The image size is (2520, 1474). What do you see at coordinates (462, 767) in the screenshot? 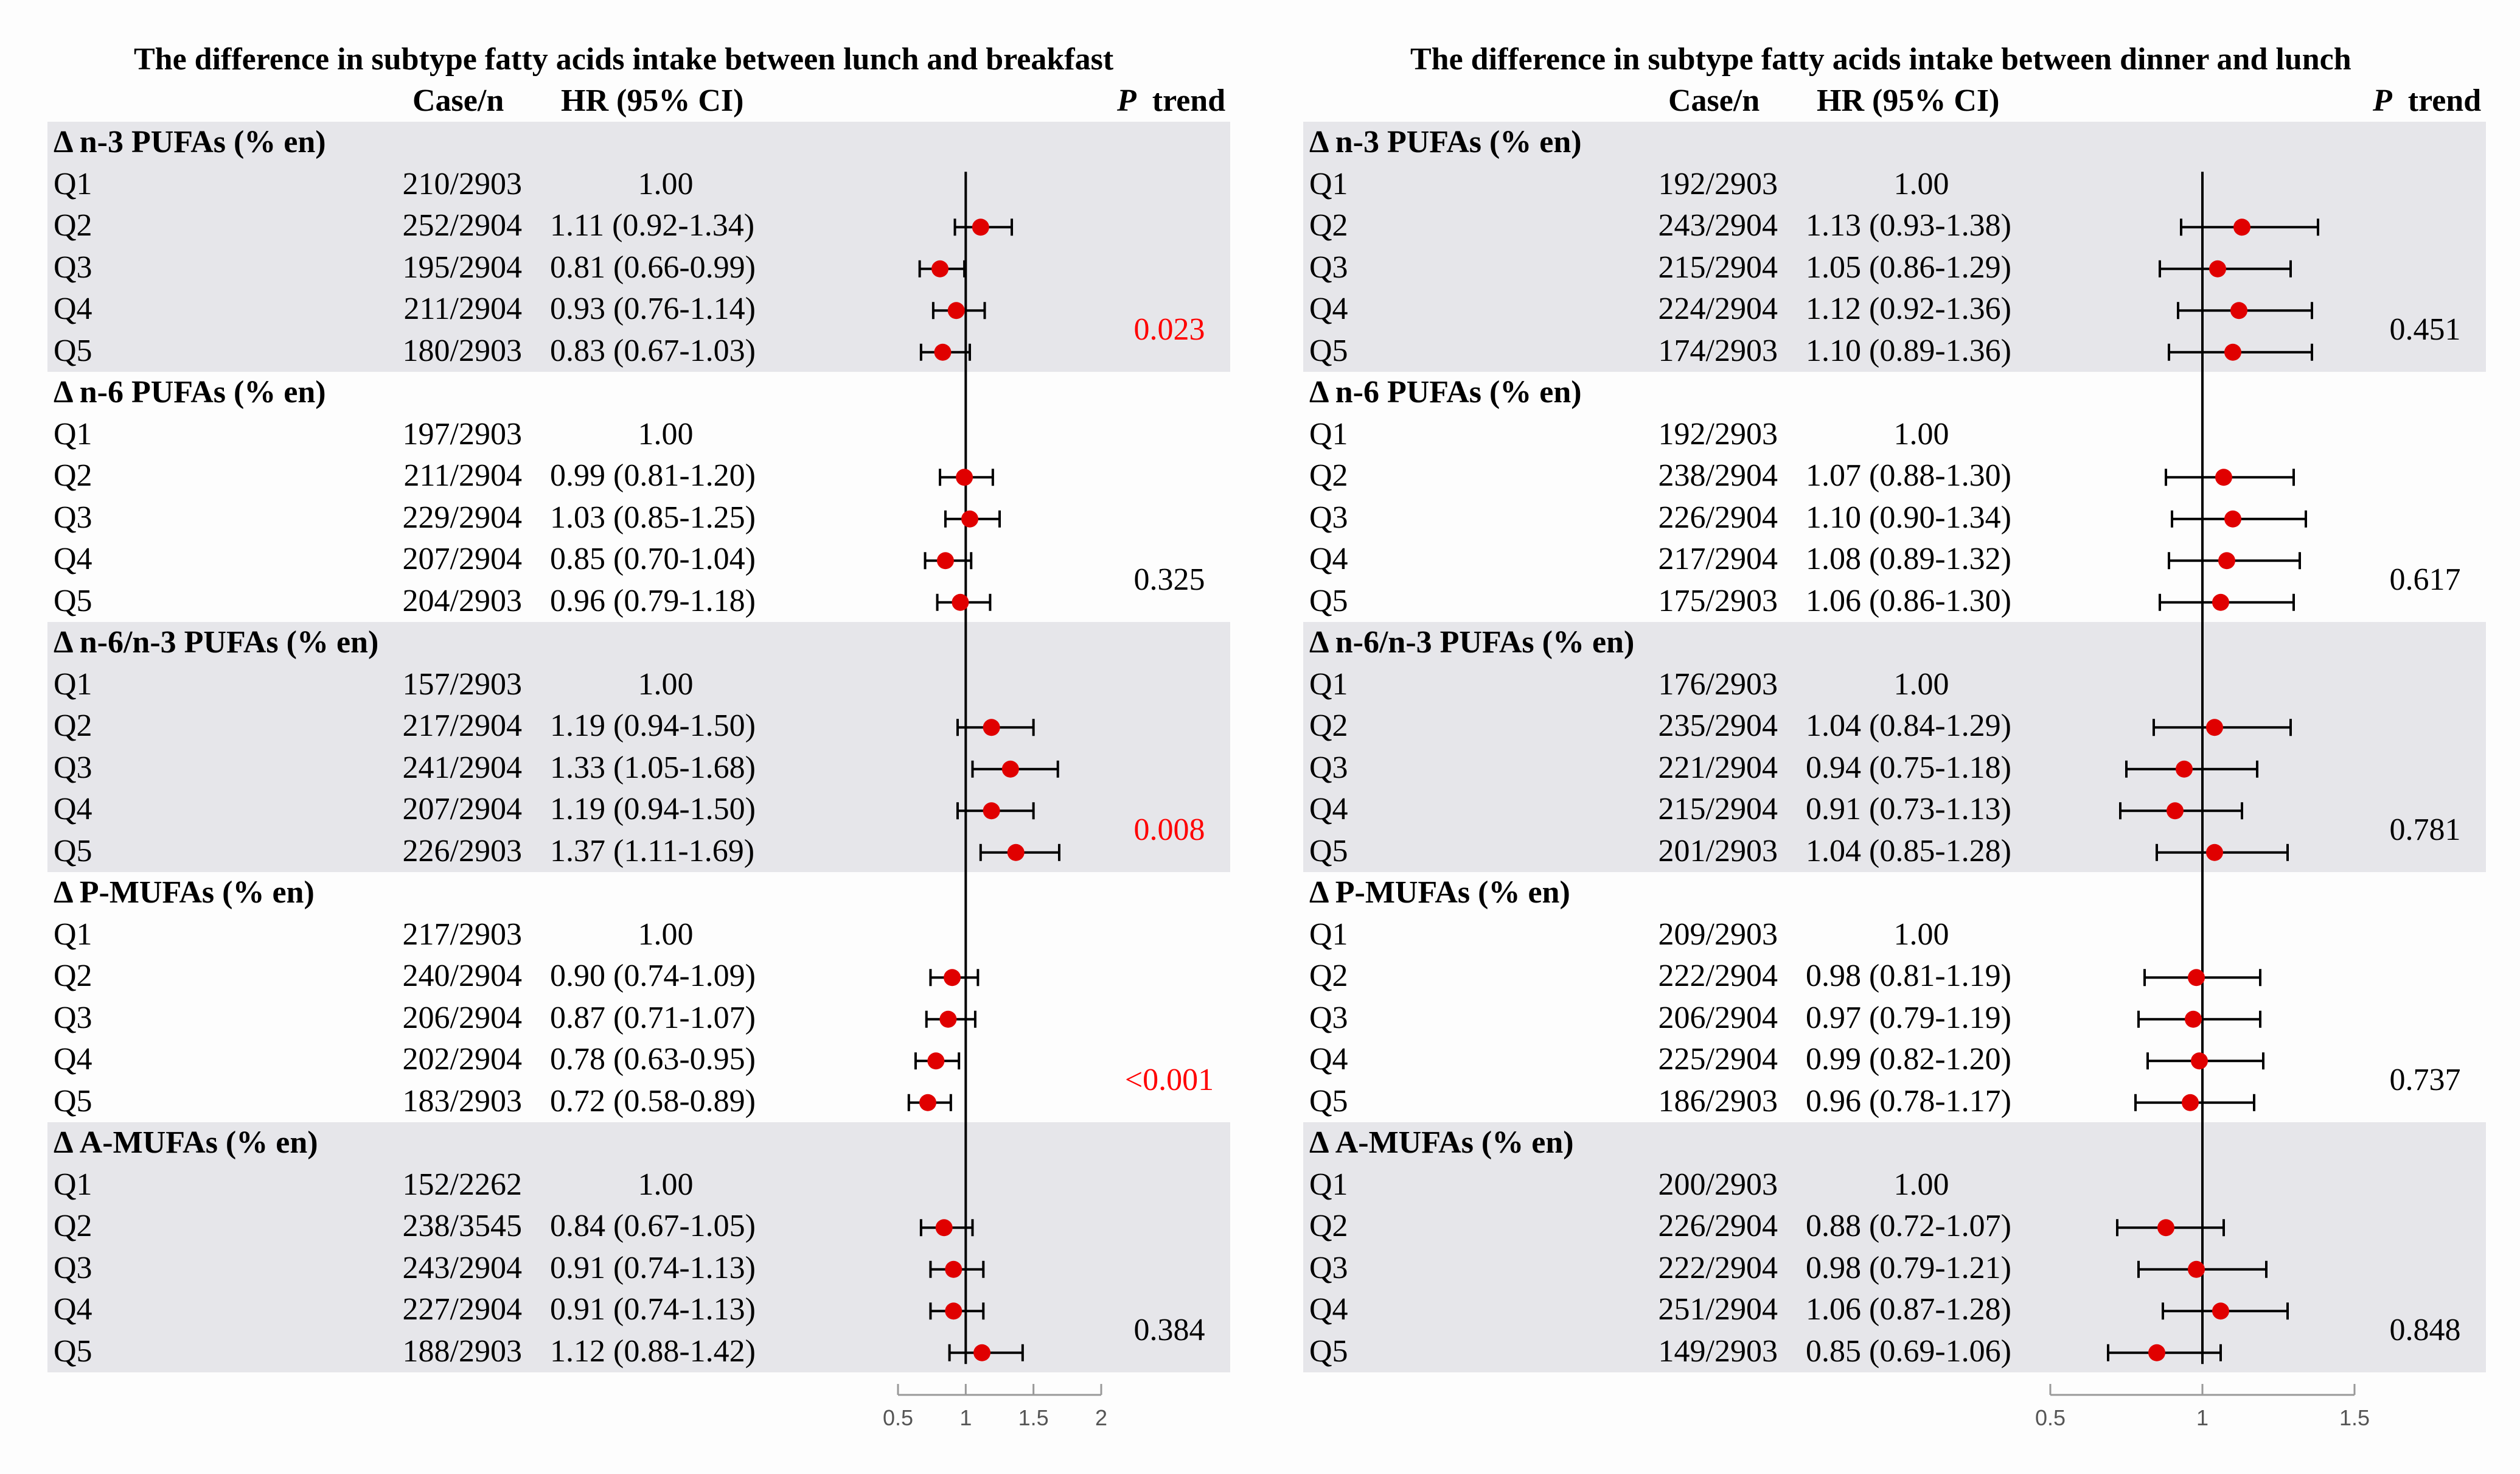
I see `case-count: 241/2904` at bounding box center [462, 767].